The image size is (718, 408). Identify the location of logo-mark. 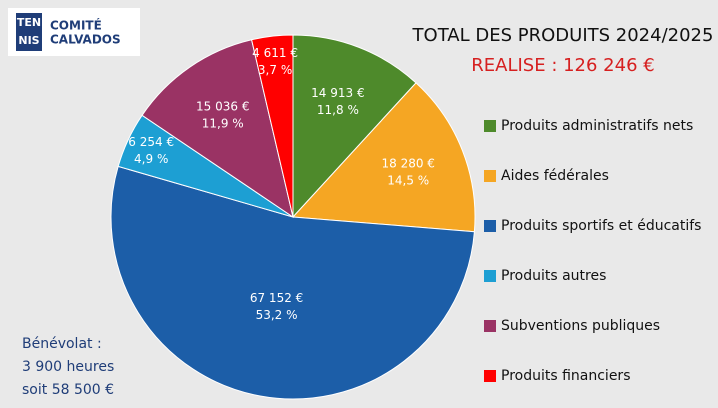
(29, 32).